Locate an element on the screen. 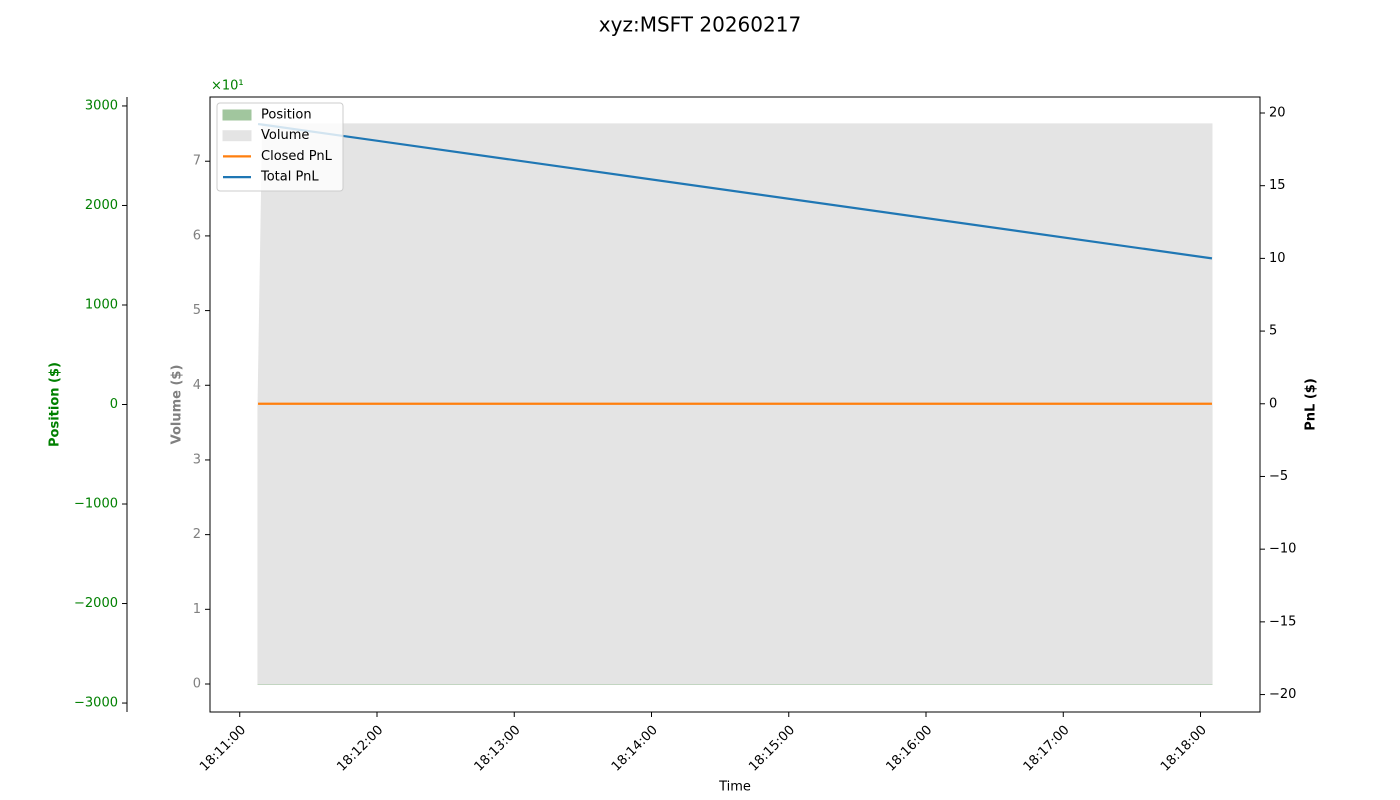 This screenshot has height=800, width=1400. y-tick-label: 1 is located at coordinates (197, 609).